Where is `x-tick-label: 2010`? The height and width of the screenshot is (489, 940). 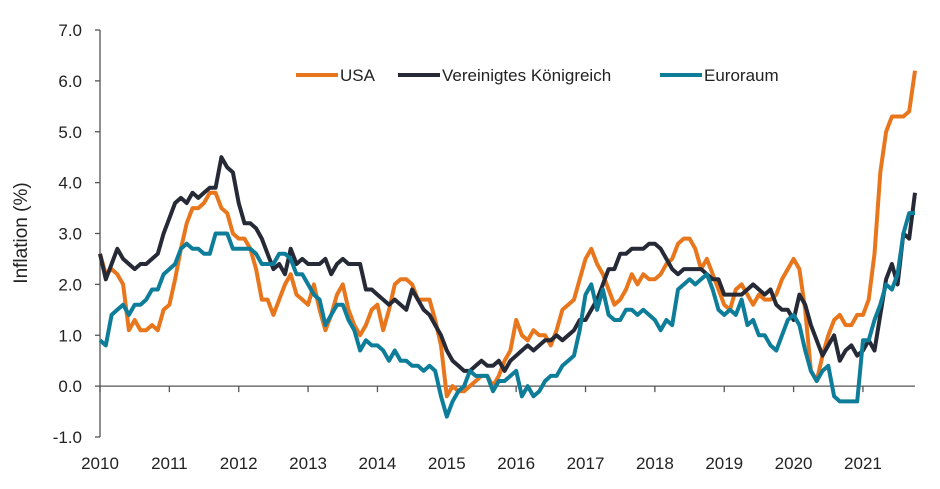 x-tick-label: 2010 is located at coordinates (100, 463).